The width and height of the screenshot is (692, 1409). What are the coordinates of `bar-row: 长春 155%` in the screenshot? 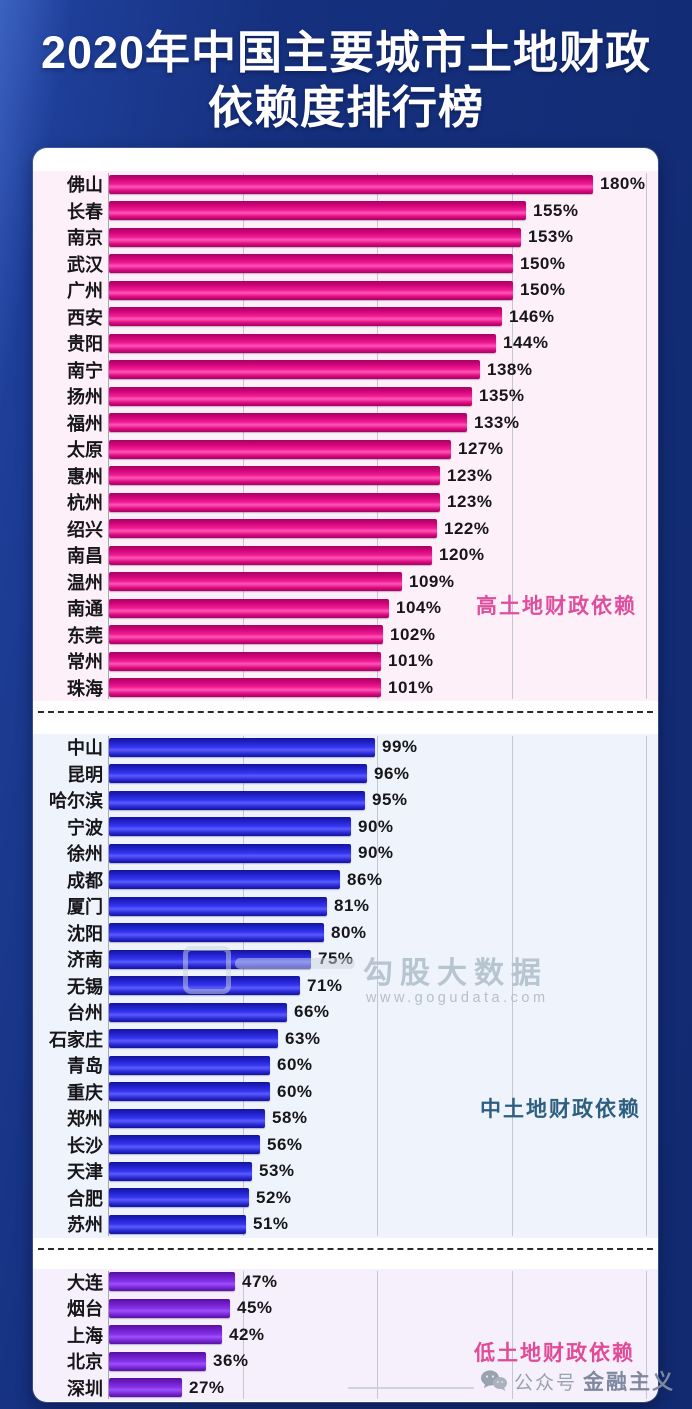 It's located at (345, 211).